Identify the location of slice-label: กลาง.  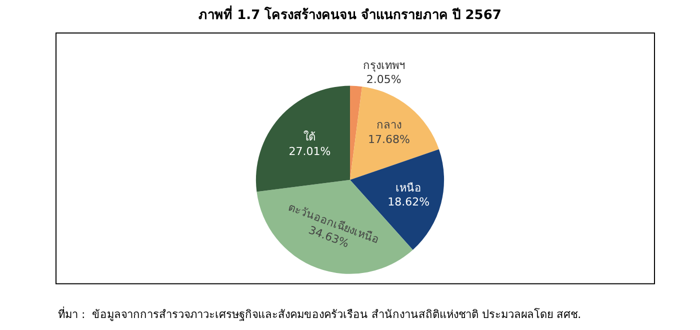
(389, 125).